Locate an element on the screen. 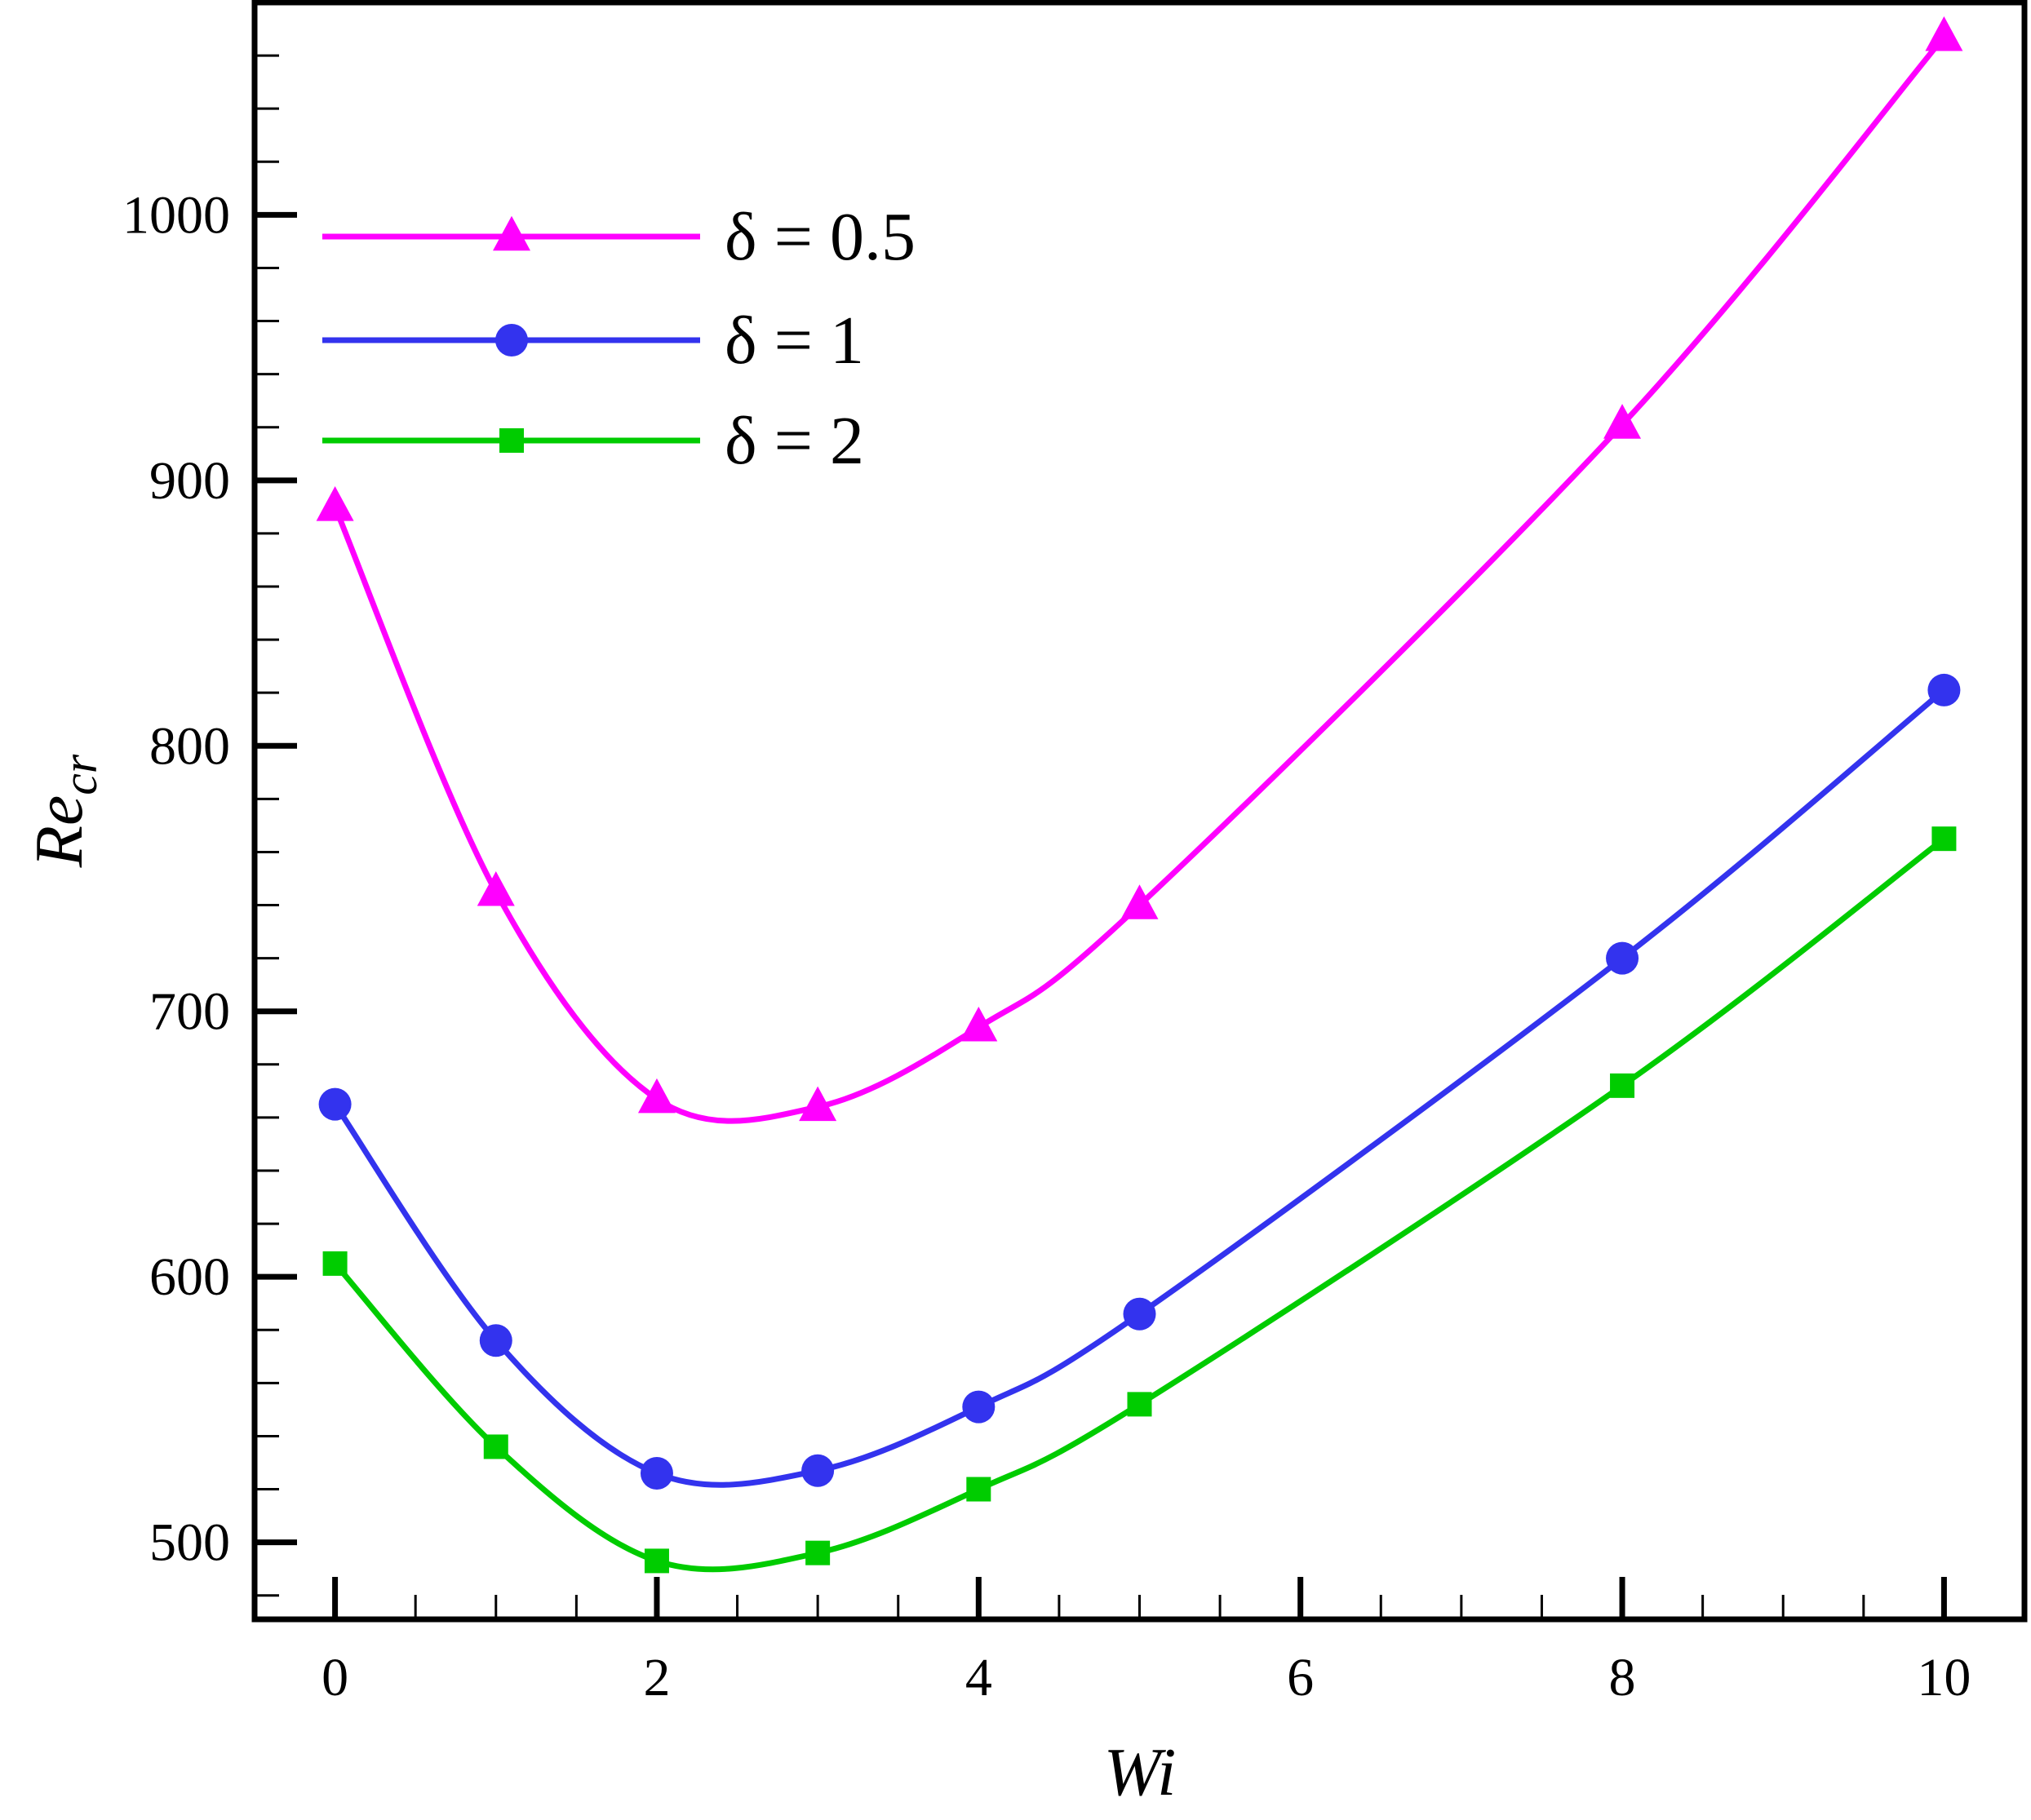  x-axis-title: Wi is located at coordinates (1140, 1772).